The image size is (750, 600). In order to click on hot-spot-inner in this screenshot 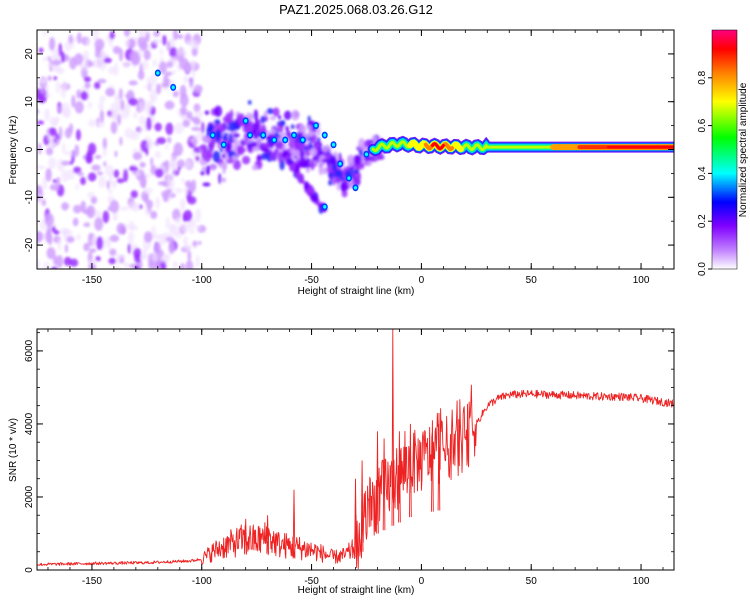, I will do `click(274, 140)`.